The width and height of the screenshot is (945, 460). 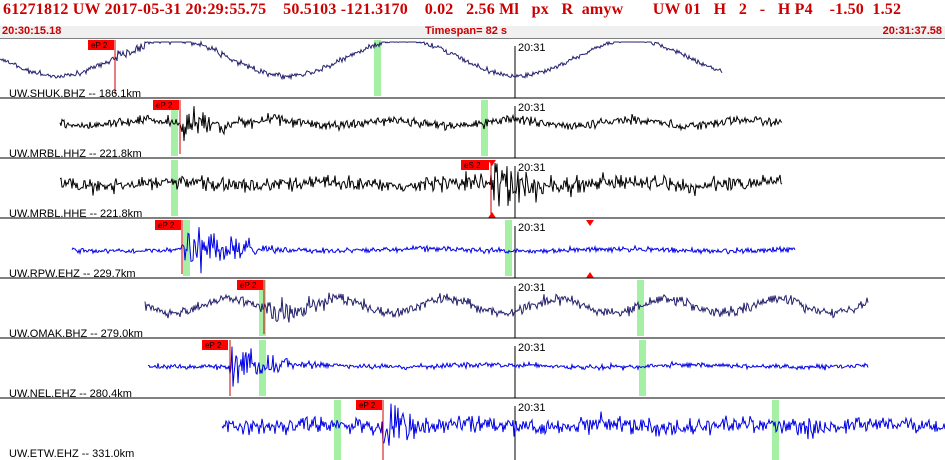 I want to click on trace-panel-etw: 20:31 eP 2 UW.ETW.EHZ -- 331.0km, so click(x=472, y=428).